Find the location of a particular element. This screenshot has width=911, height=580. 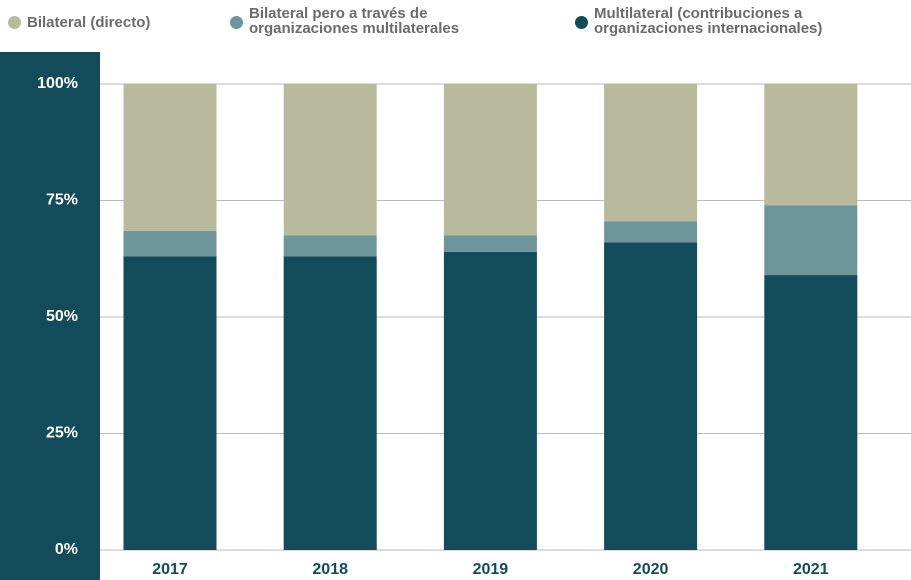

y-tick-label: 25% is located at coordinates (62, 433).